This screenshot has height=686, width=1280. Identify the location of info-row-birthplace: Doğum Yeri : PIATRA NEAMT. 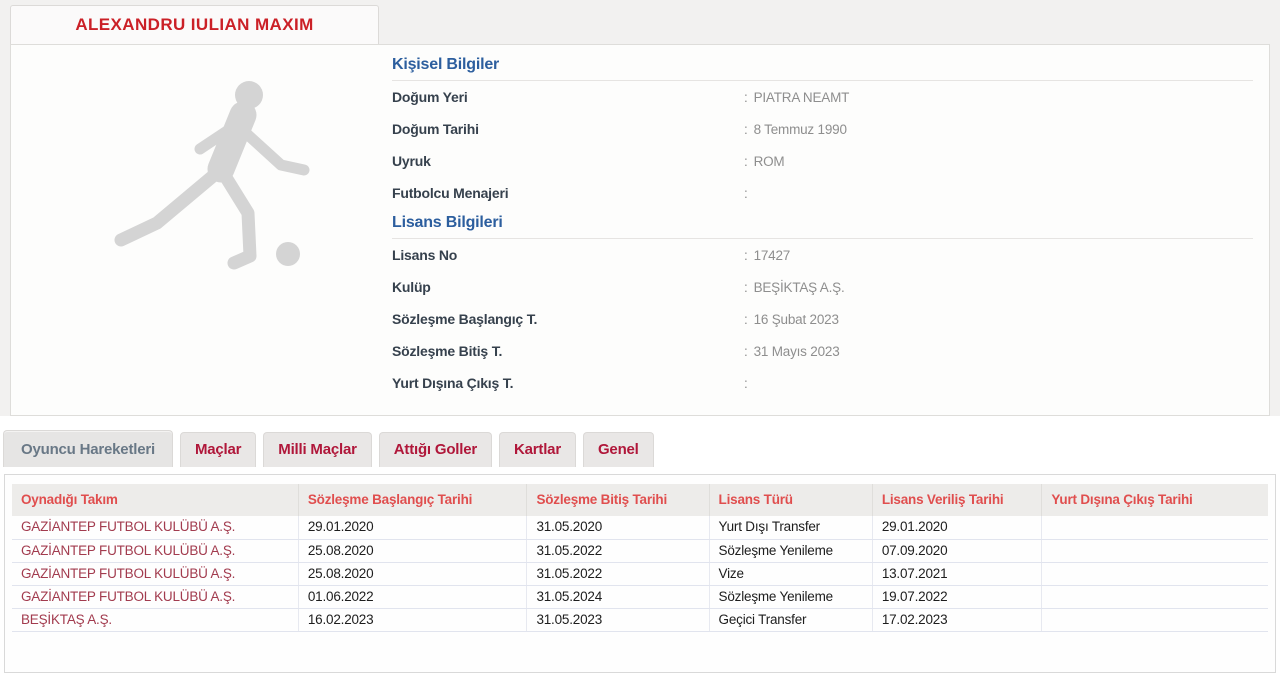
(621, 97).